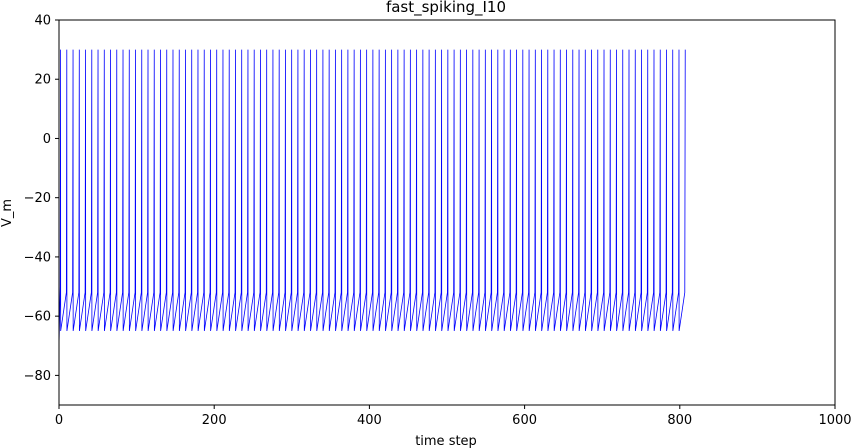 This screenshot has height=448, width=851. Describe the element at coordinates (37, 198) in the screenshot. I see `y-tick-label: −20` at that location.